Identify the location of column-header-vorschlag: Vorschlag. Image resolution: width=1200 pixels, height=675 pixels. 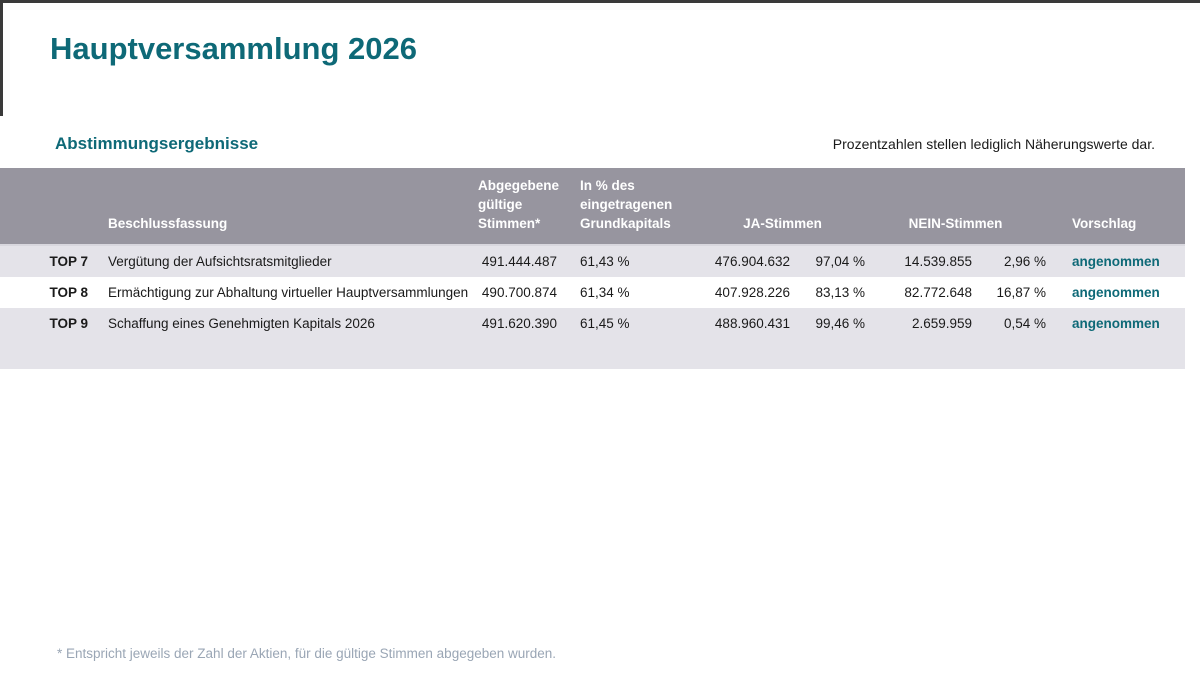
(1104, 223).